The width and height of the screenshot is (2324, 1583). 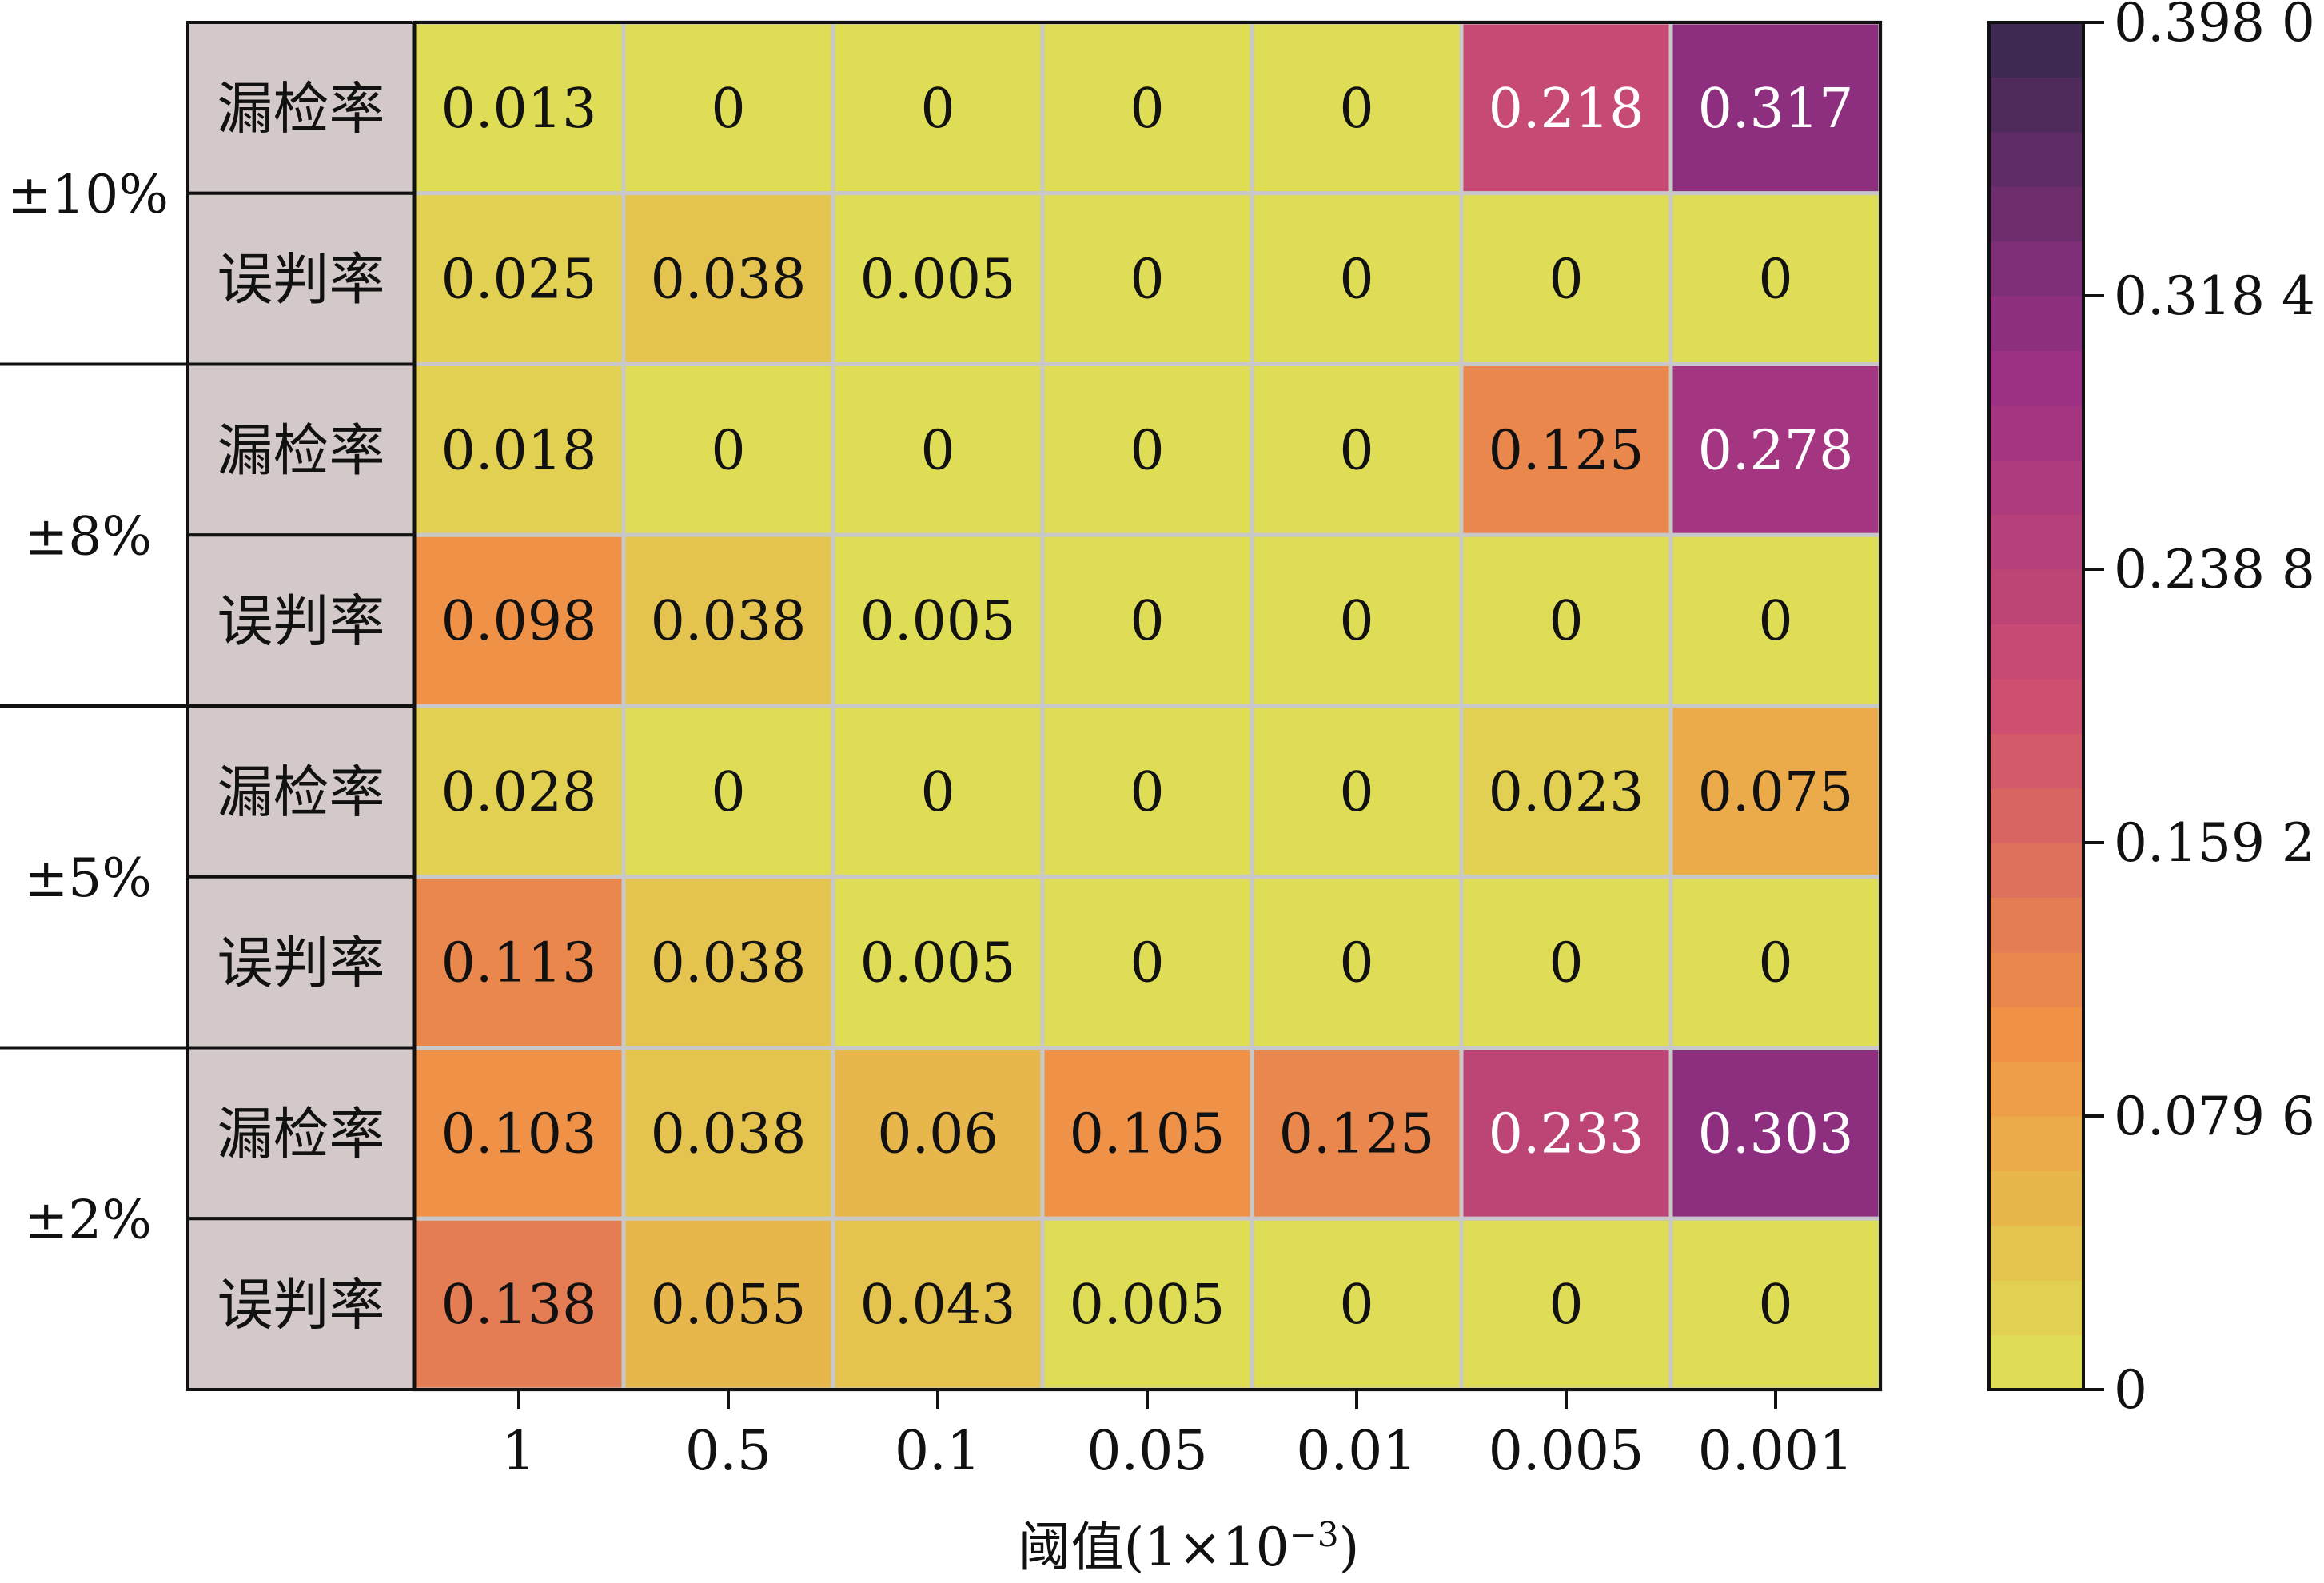 What do you see at coordinates (519, 622) in the screenshot?
I see `cell-value-label: 0.098` at bounding box center [519, 622].